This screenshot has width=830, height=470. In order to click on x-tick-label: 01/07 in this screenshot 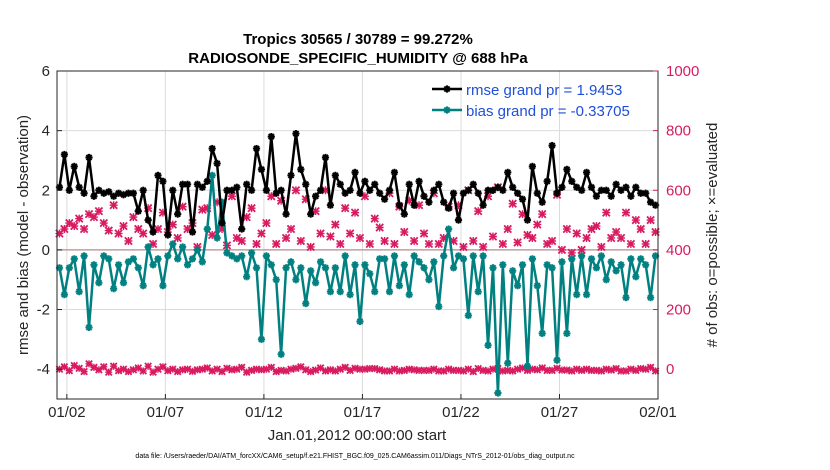, I will do `click(166, 412)`.